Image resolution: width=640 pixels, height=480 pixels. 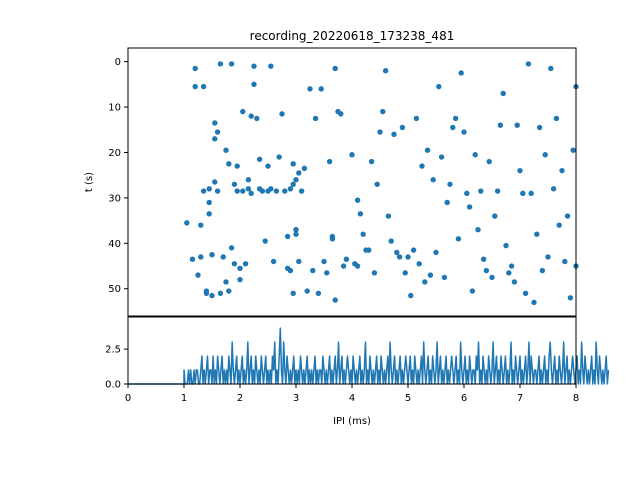 What do you see at coordinates (114, 244) in the screenshot?
I see `raster-y-tick-label: 40` at bounding box center [114, 244].